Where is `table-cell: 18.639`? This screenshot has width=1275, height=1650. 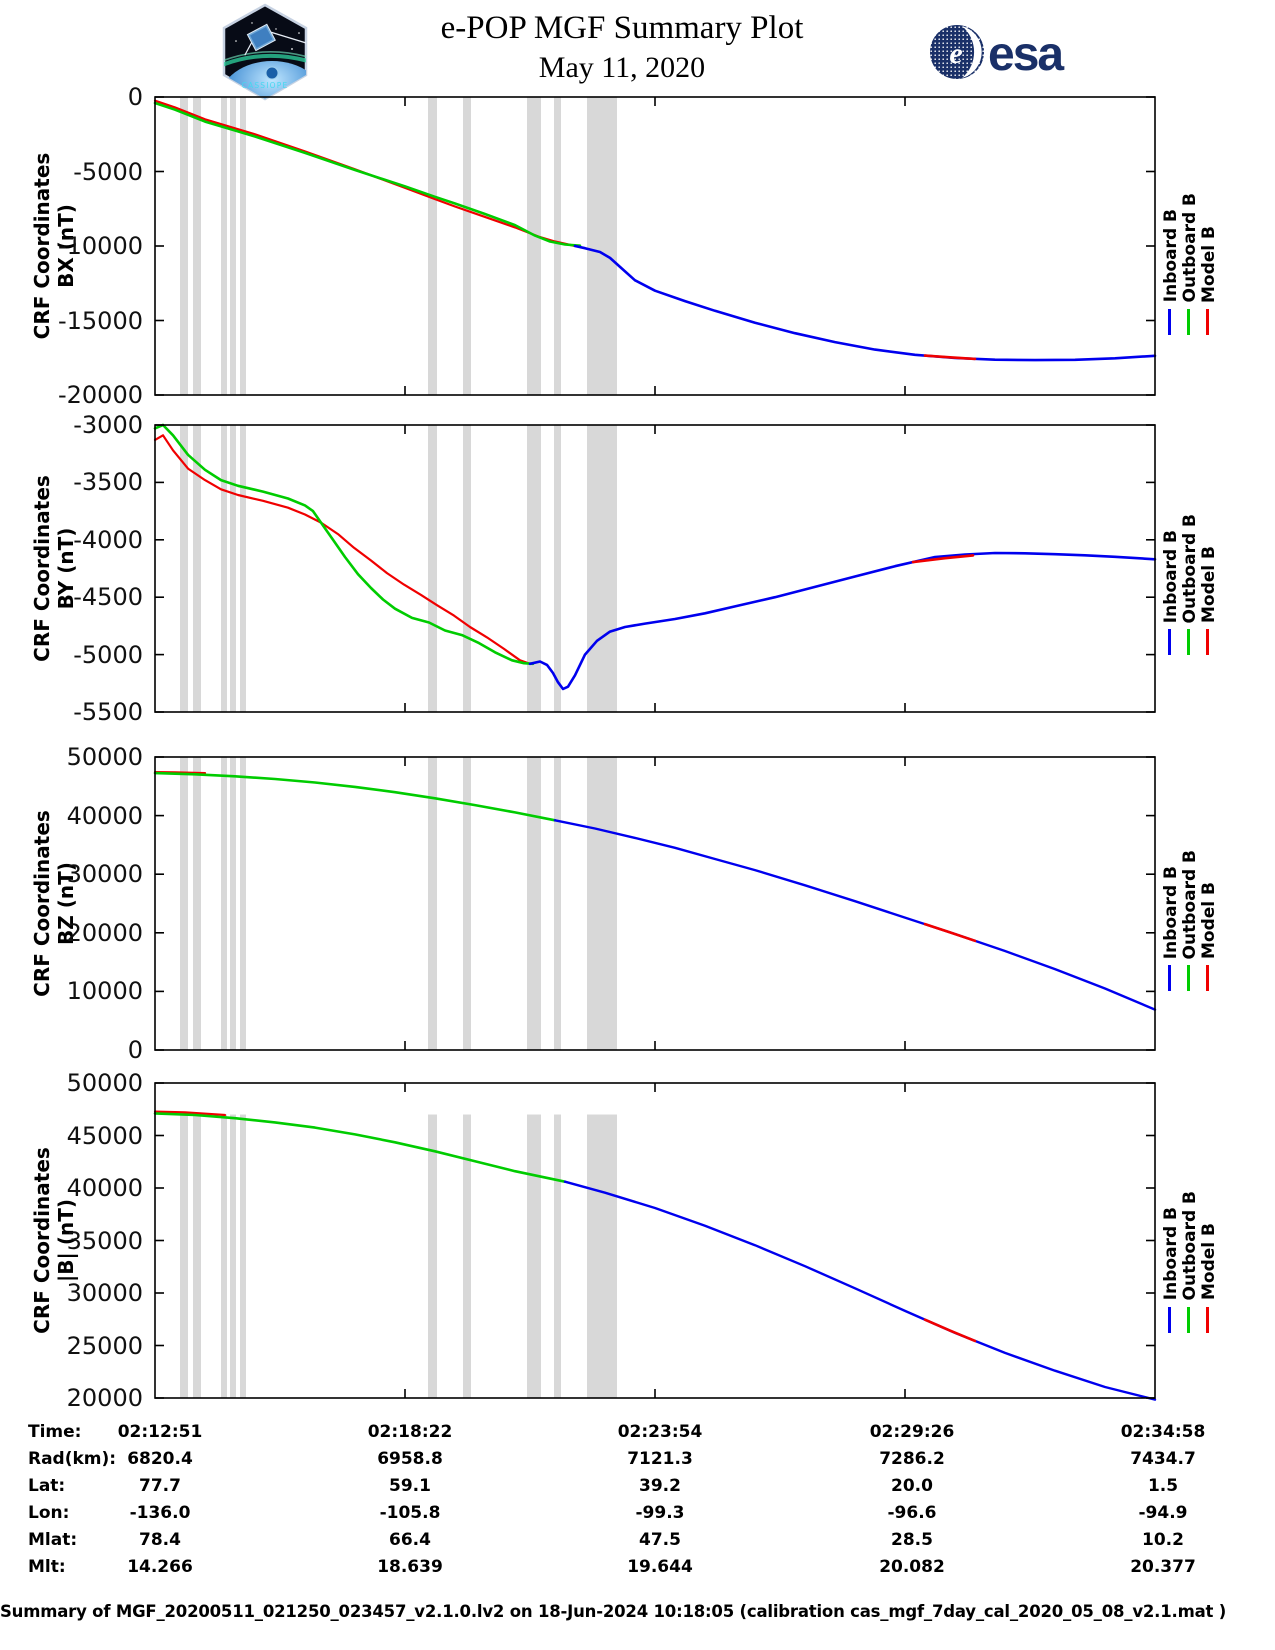 table-cell: 18.639 is located at coordinates (410, 1567).